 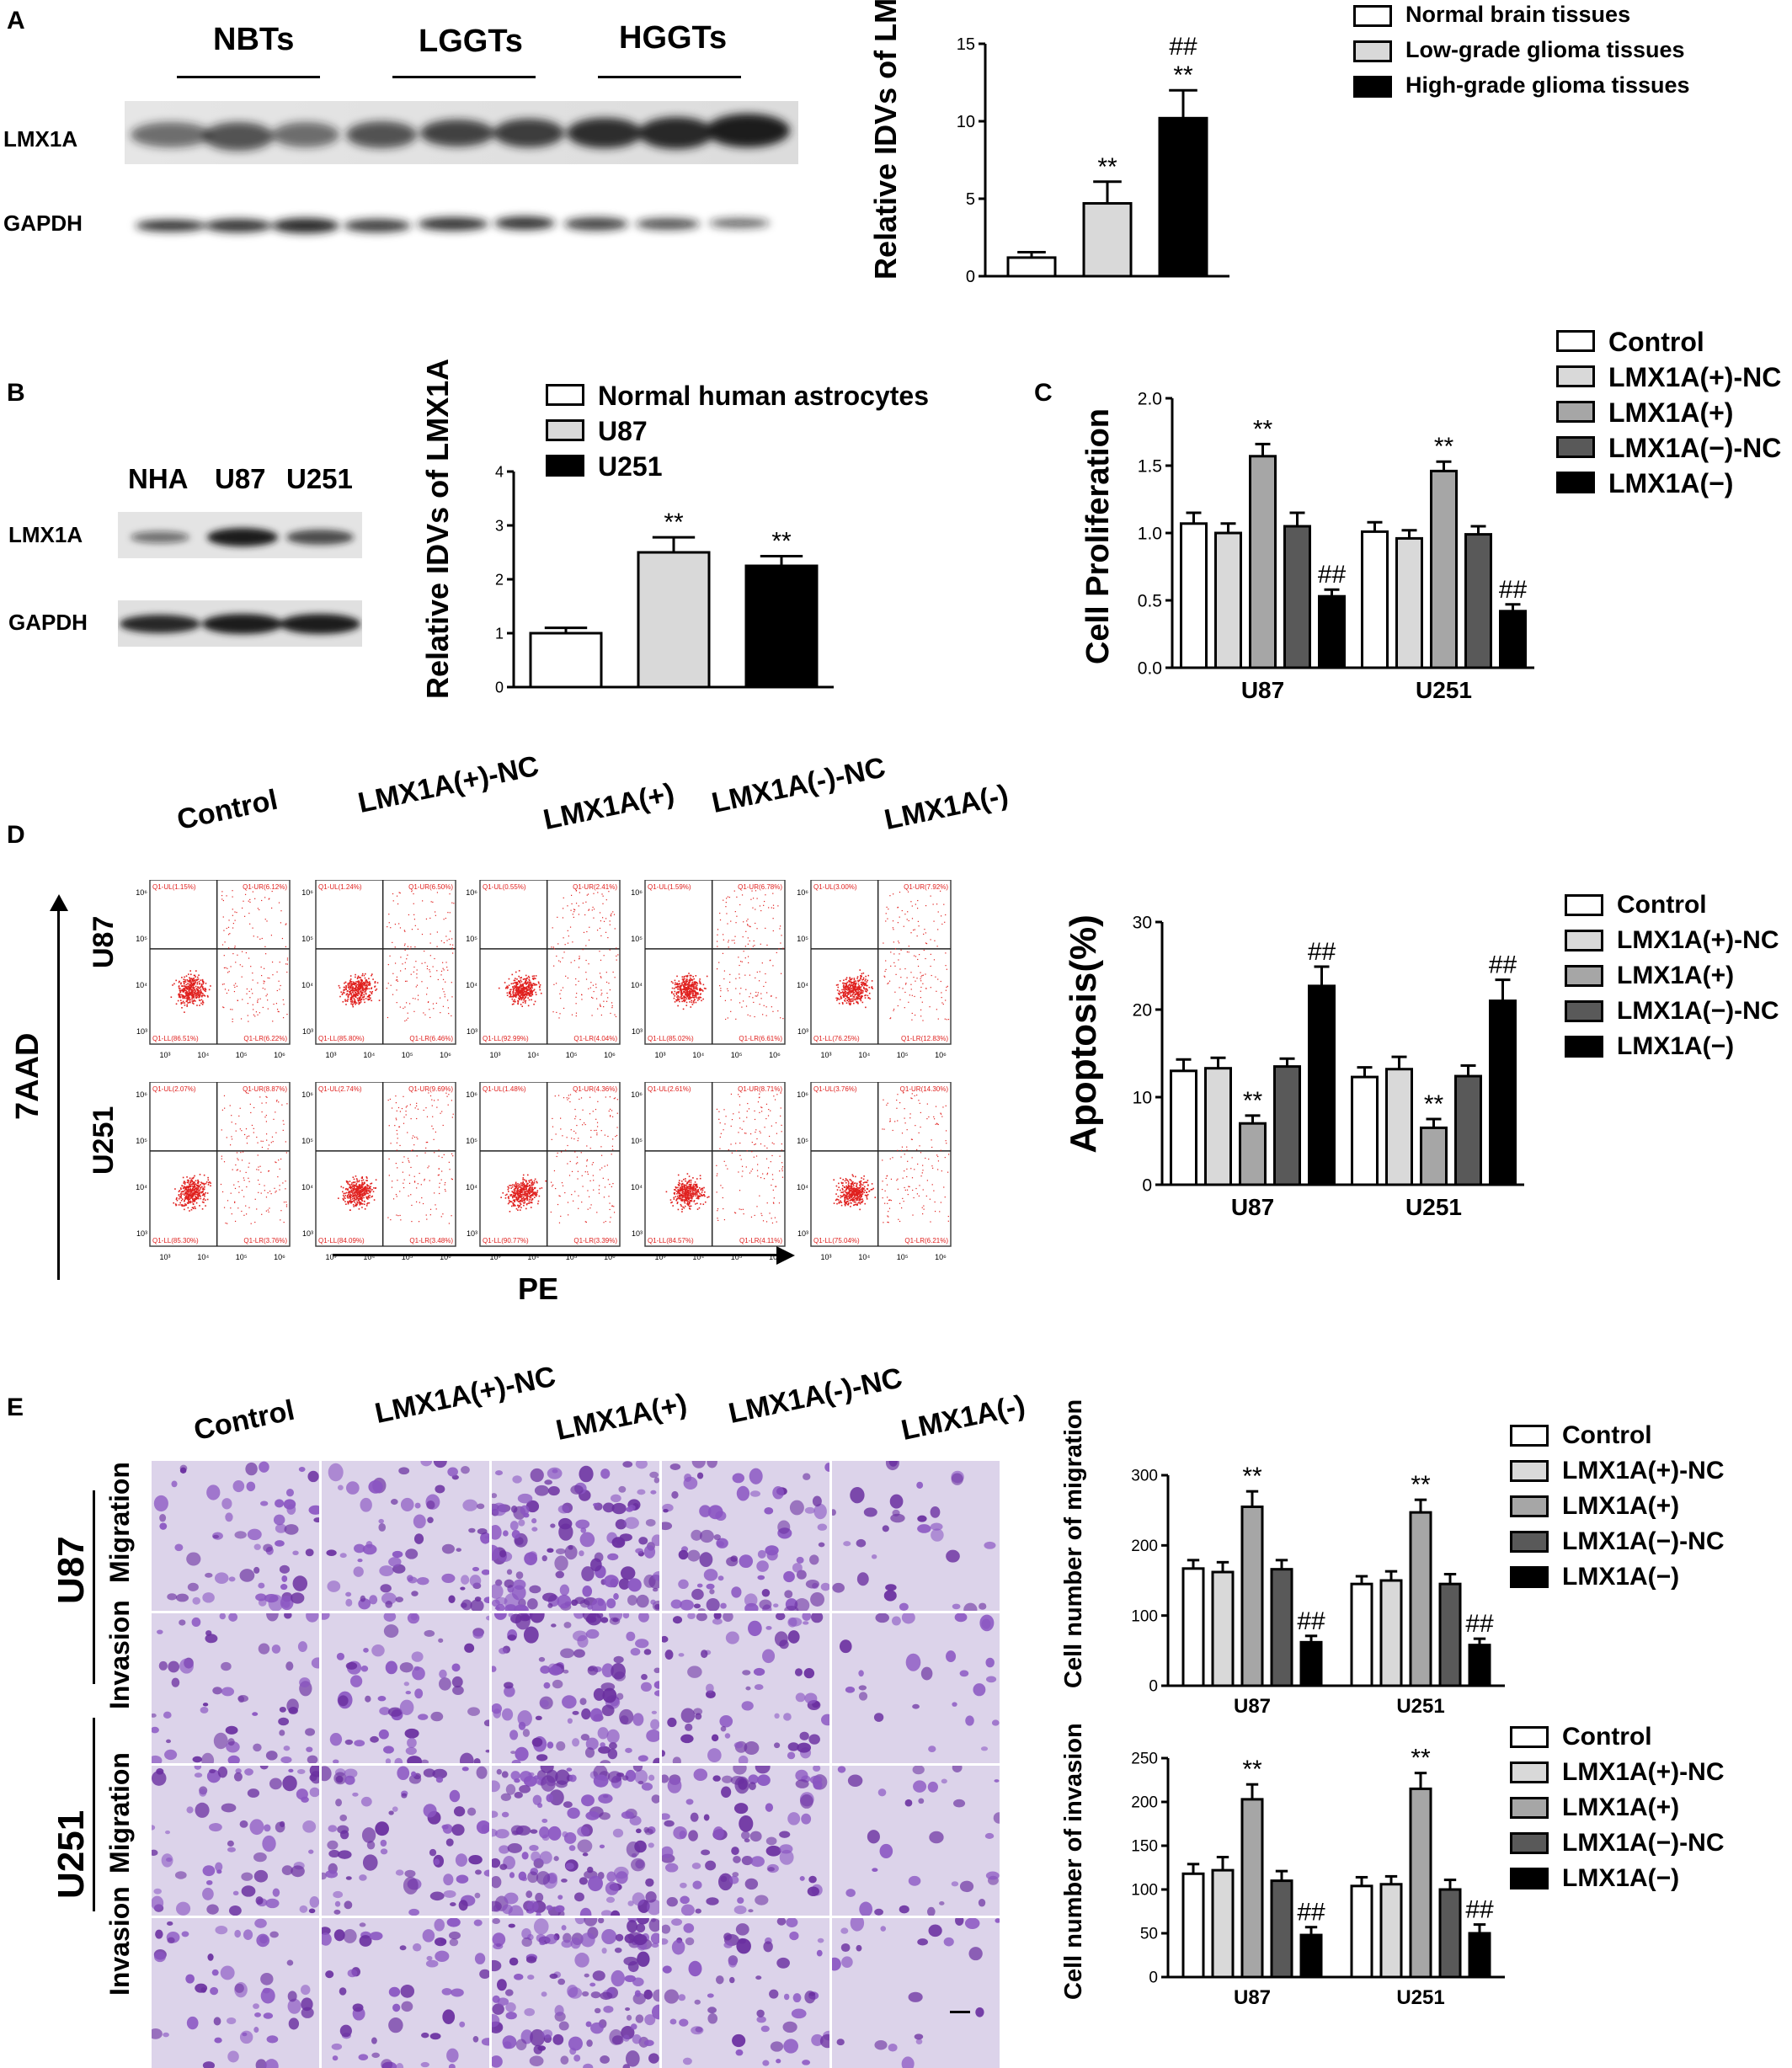 What do you see at coordinates (242, 1257) in the screenshot?
I see `x-tick-label: 10⁵` at bounding box center [242, 1257].